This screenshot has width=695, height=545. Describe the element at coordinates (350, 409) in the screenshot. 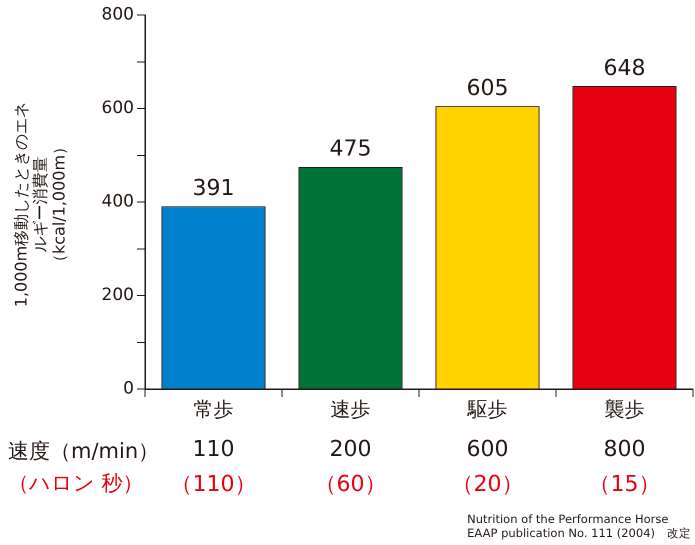

I see `x-tick-label: 速歩` at that location.